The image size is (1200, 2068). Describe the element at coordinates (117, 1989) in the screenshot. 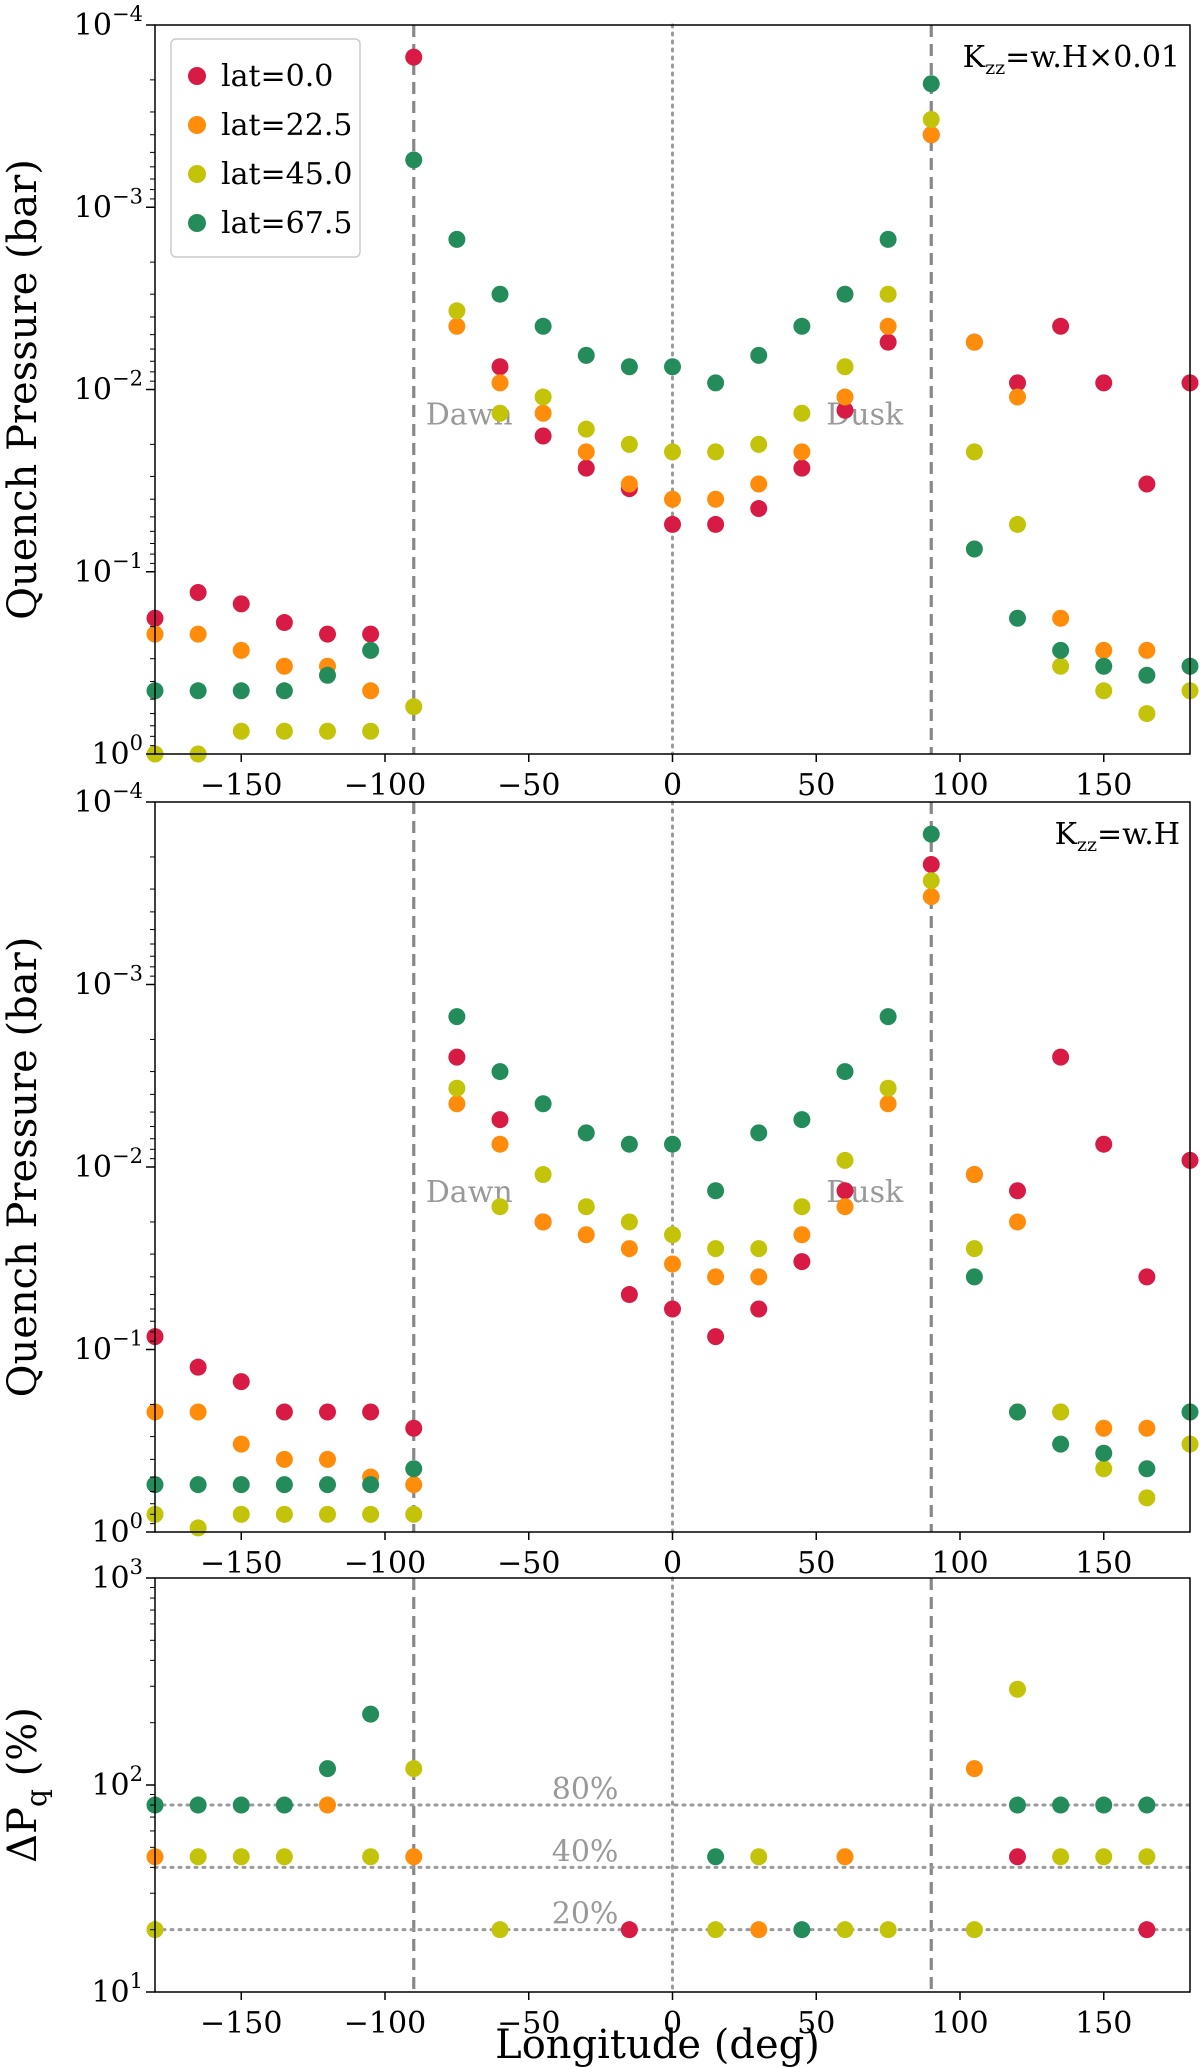

I see `y-tick-label: 10¹` at that location.